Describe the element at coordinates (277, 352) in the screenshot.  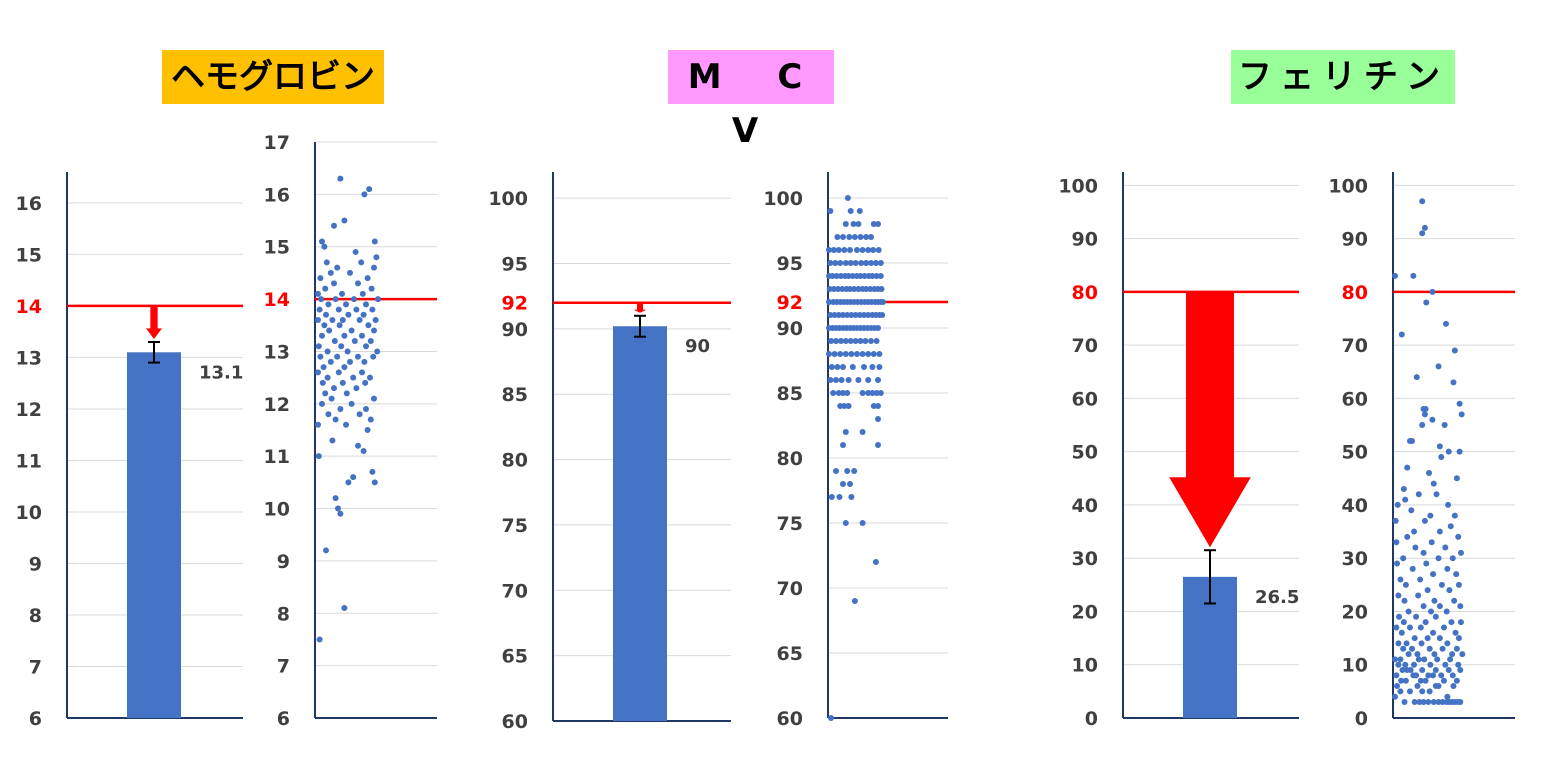
I see `y-tick-label: 13` at that location.